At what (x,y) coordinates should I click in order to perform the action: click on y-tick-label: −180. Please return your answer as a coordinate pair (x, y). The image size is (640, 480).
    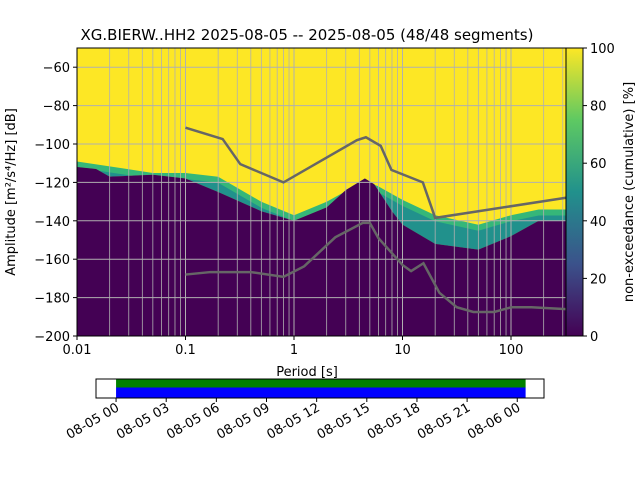
    Looking at the image, I should click on (52, 299).